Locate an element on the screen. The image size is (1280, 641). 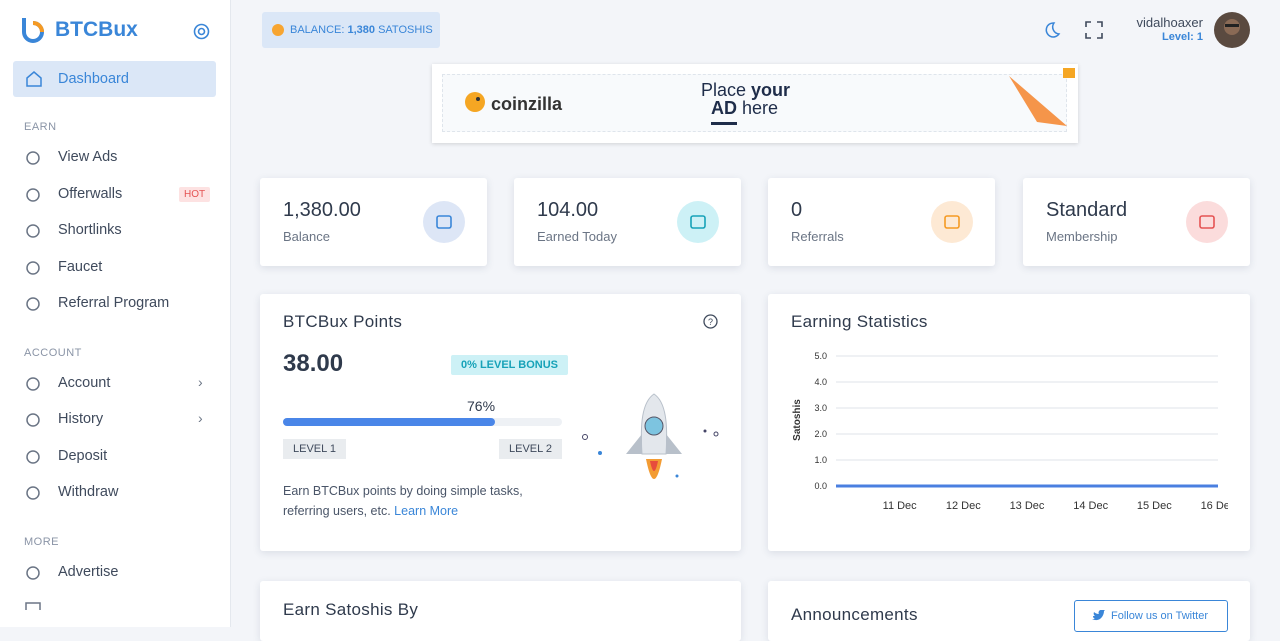
nav-label: Faucet is located at coordinates (80, 267).